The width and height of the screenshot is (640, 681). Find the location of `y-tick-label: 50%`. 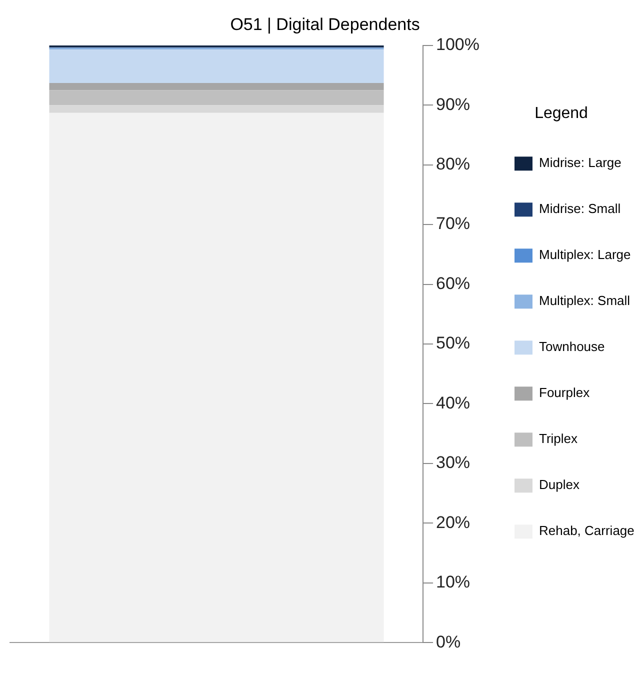

y-tick-label: 50% is located at coordinates (453, 343).